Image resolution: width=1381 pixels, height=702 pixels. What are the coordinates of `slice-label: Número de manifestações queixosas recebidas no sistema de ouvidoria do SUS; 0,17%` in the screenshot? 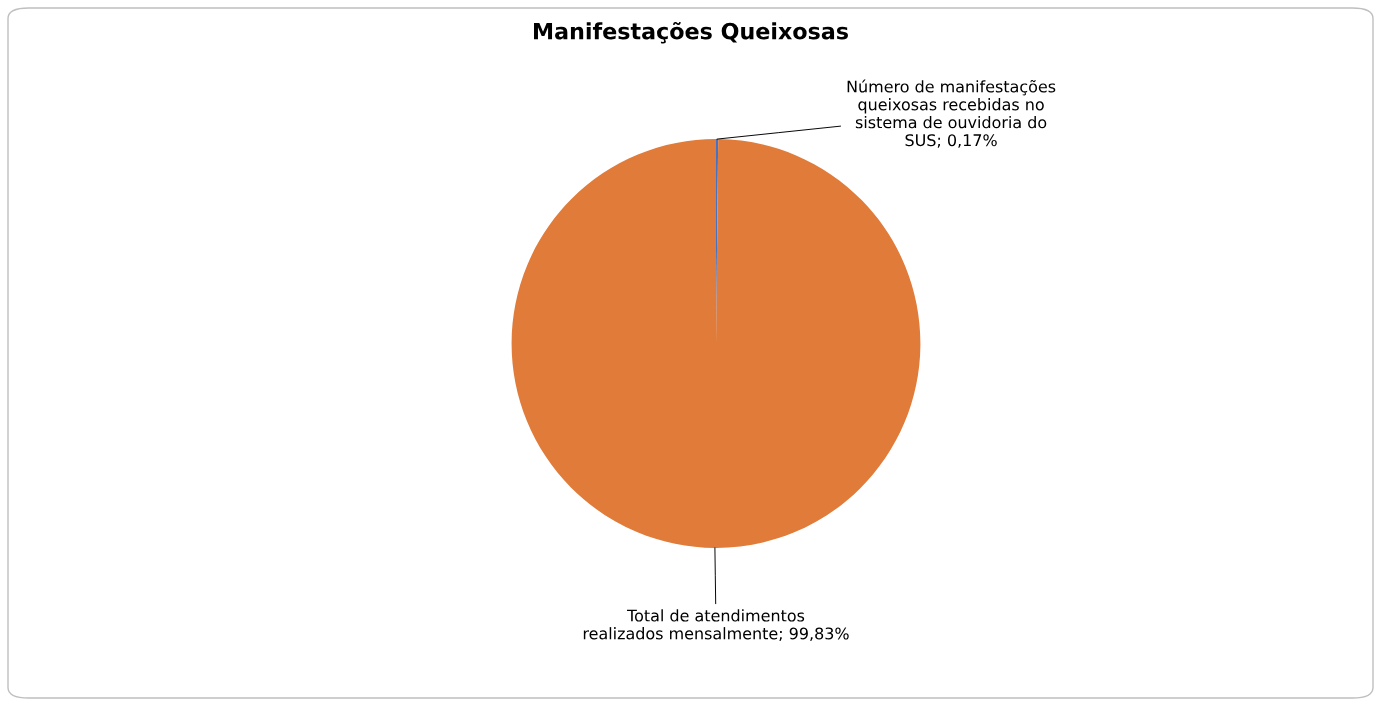 It's located at (951, 113).